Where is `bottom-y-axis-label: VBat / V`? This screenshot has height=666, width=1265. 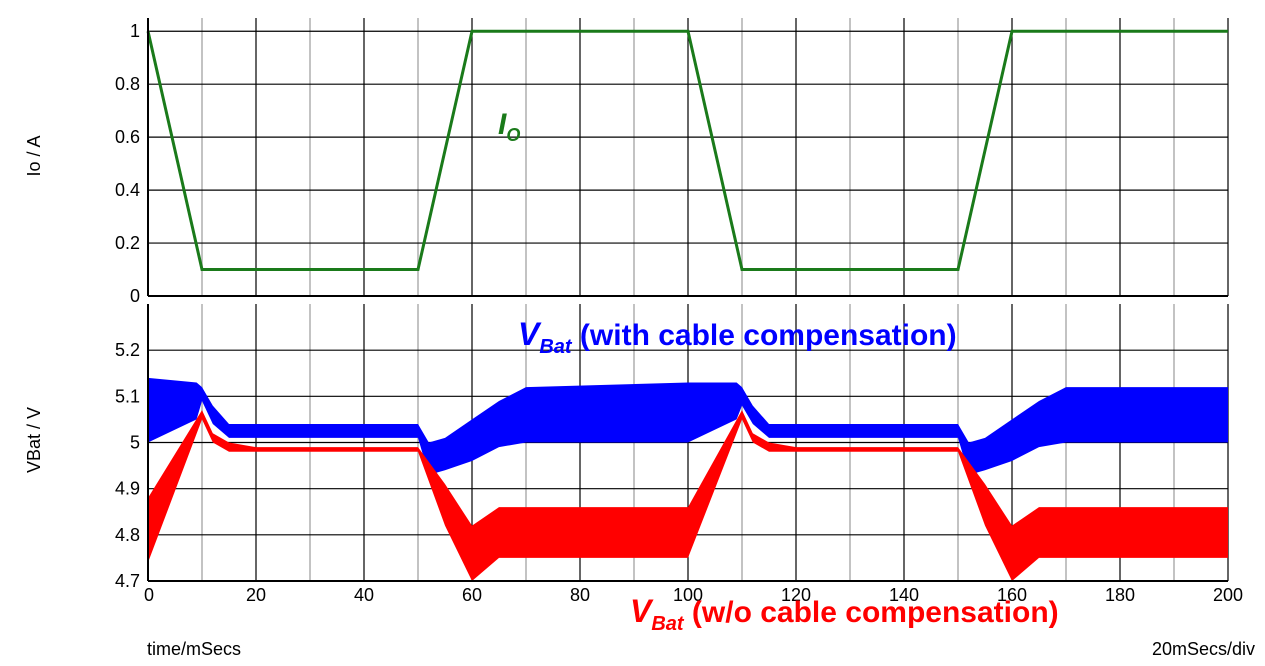 bottom-y-axis-label: VBat / V is located at coordinates (34, 440).